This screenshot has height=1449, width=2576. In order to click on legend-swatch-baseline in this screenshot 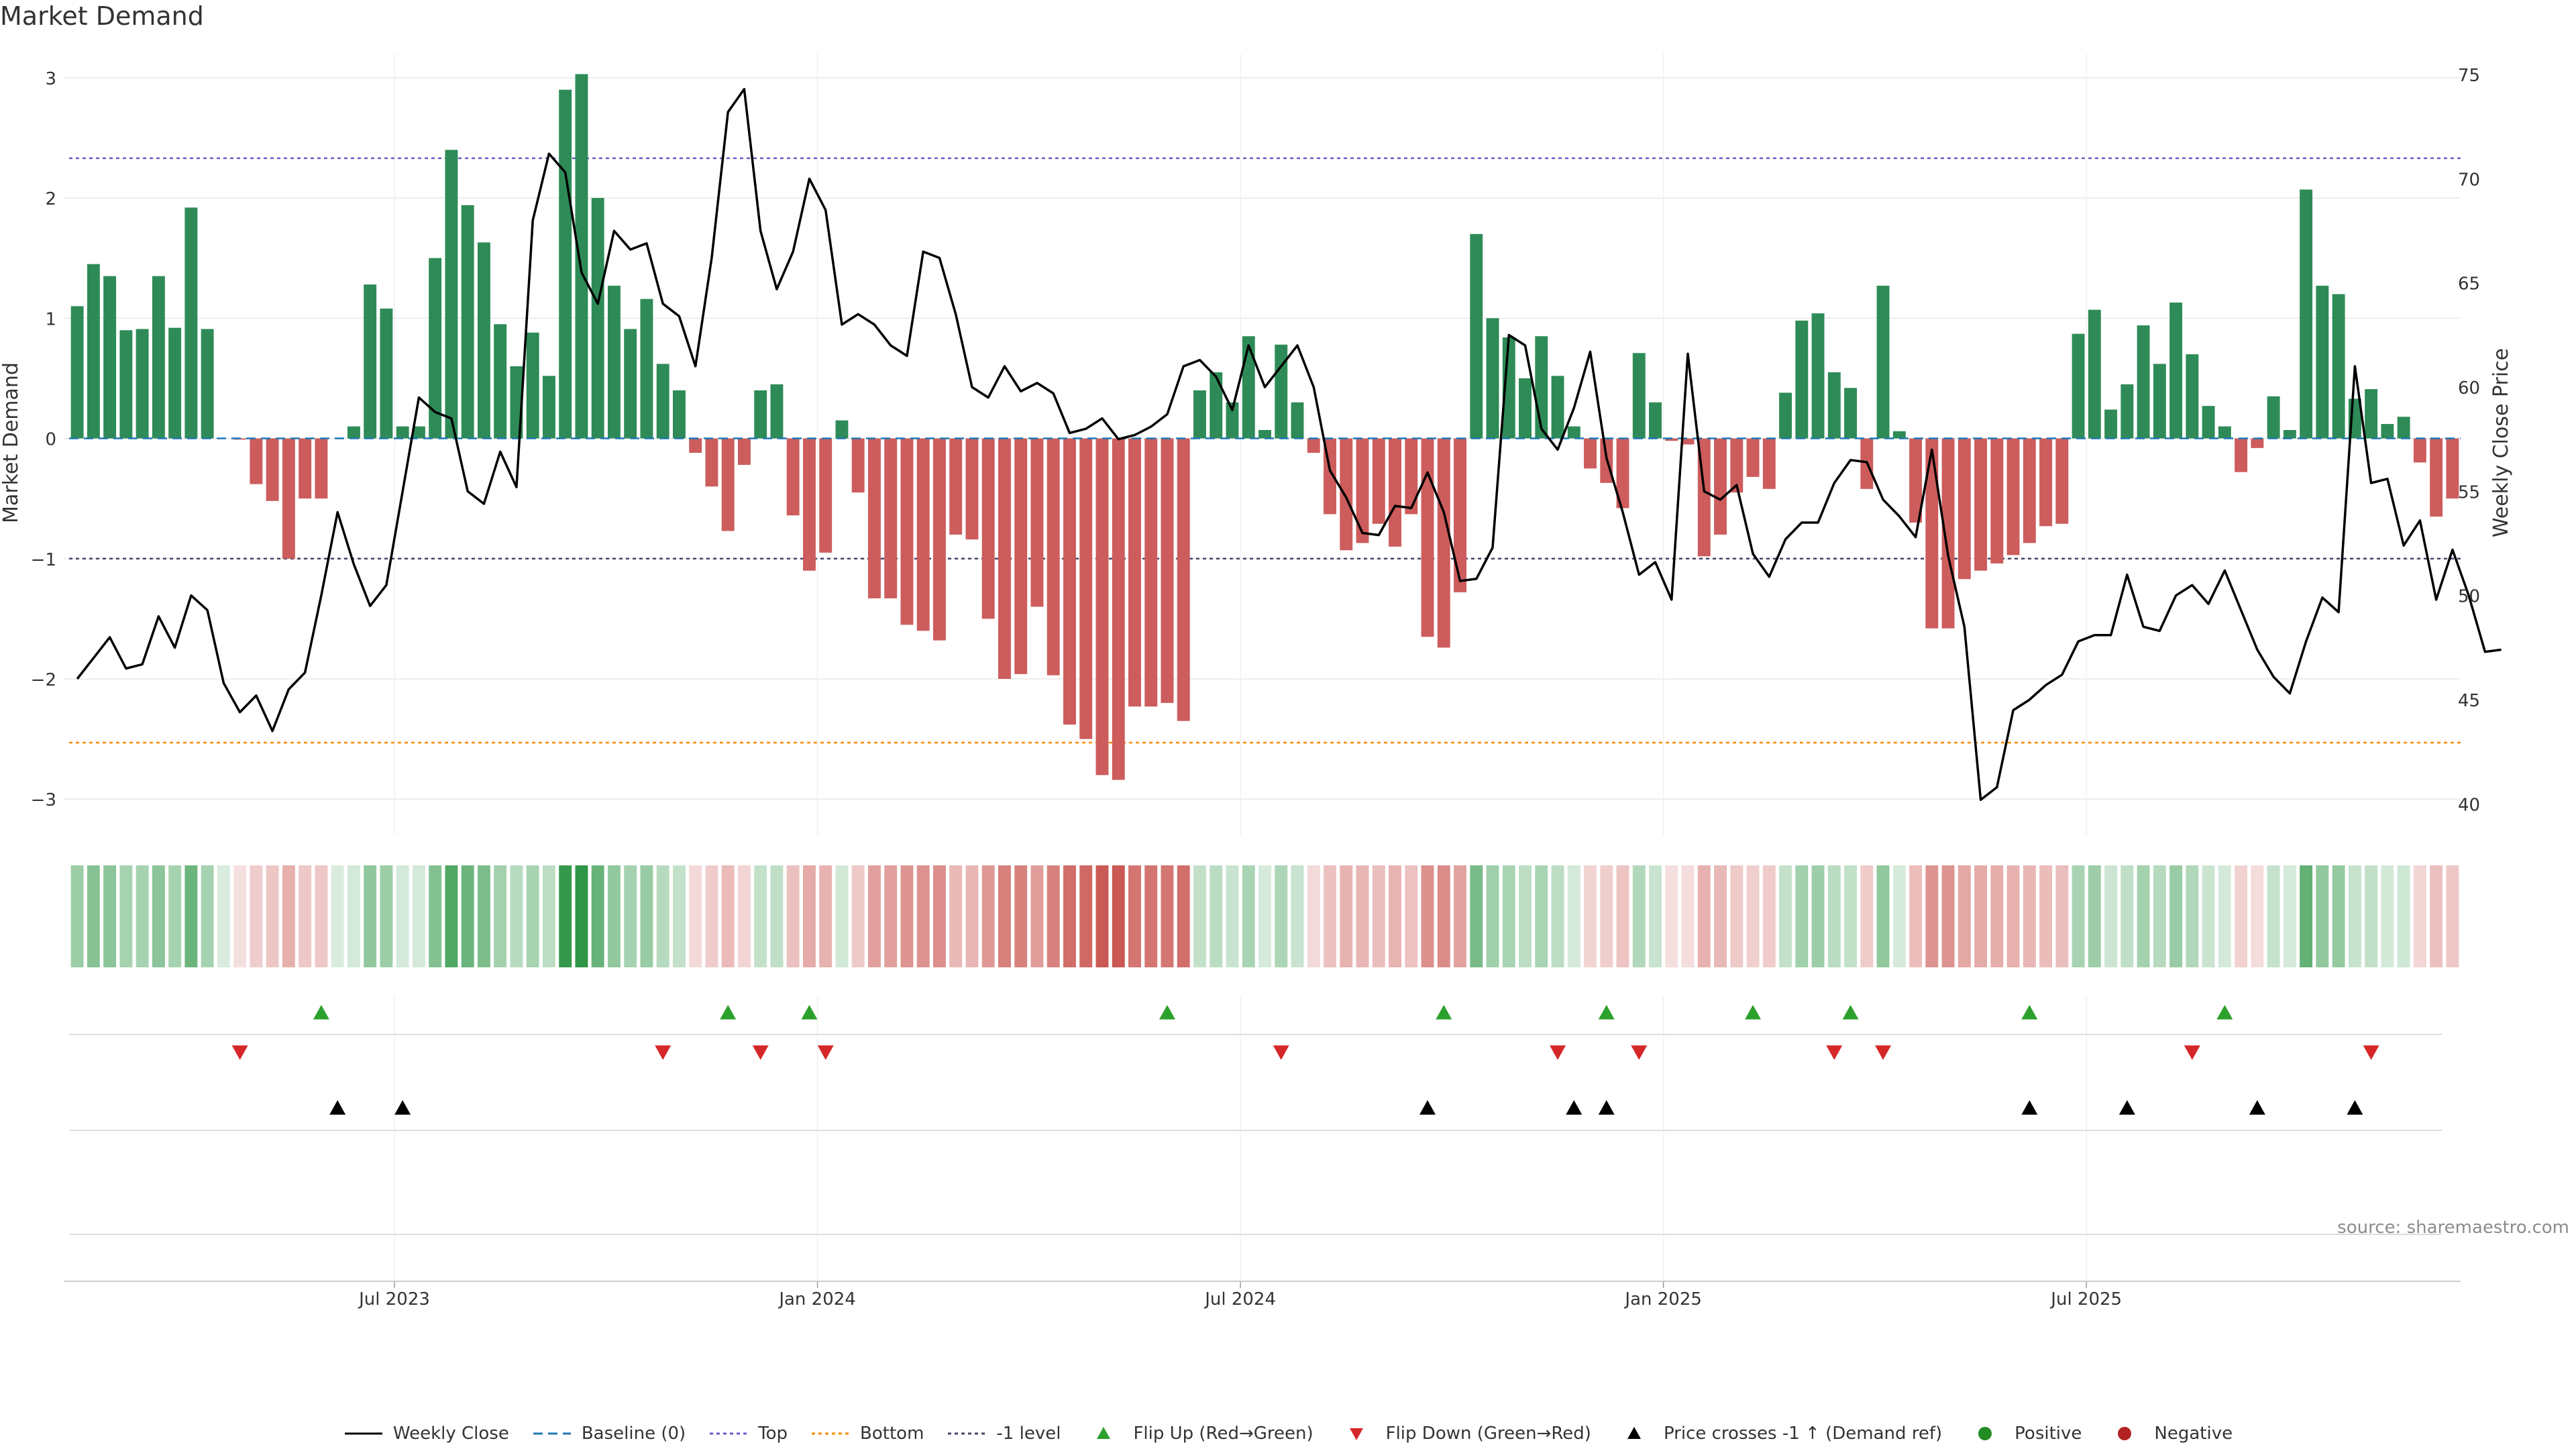, I will do `click(552, 1433)`.